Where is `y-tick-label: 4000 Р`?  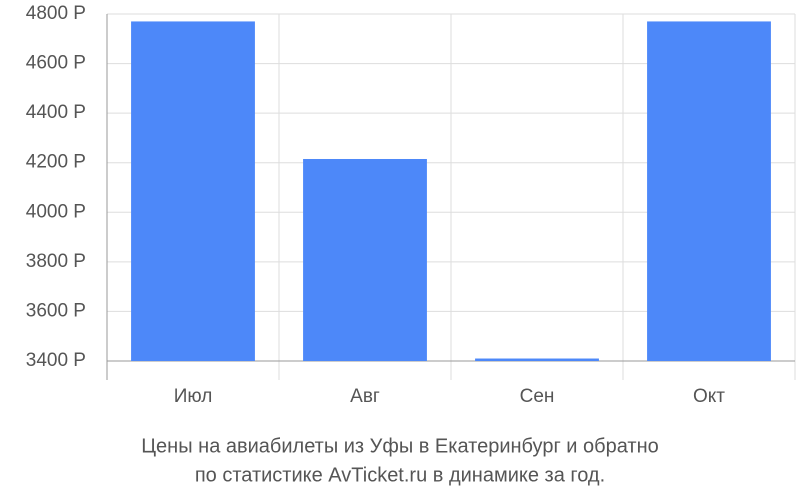
y-tick-label: 4000 Р is located at coordinates (56, 211).